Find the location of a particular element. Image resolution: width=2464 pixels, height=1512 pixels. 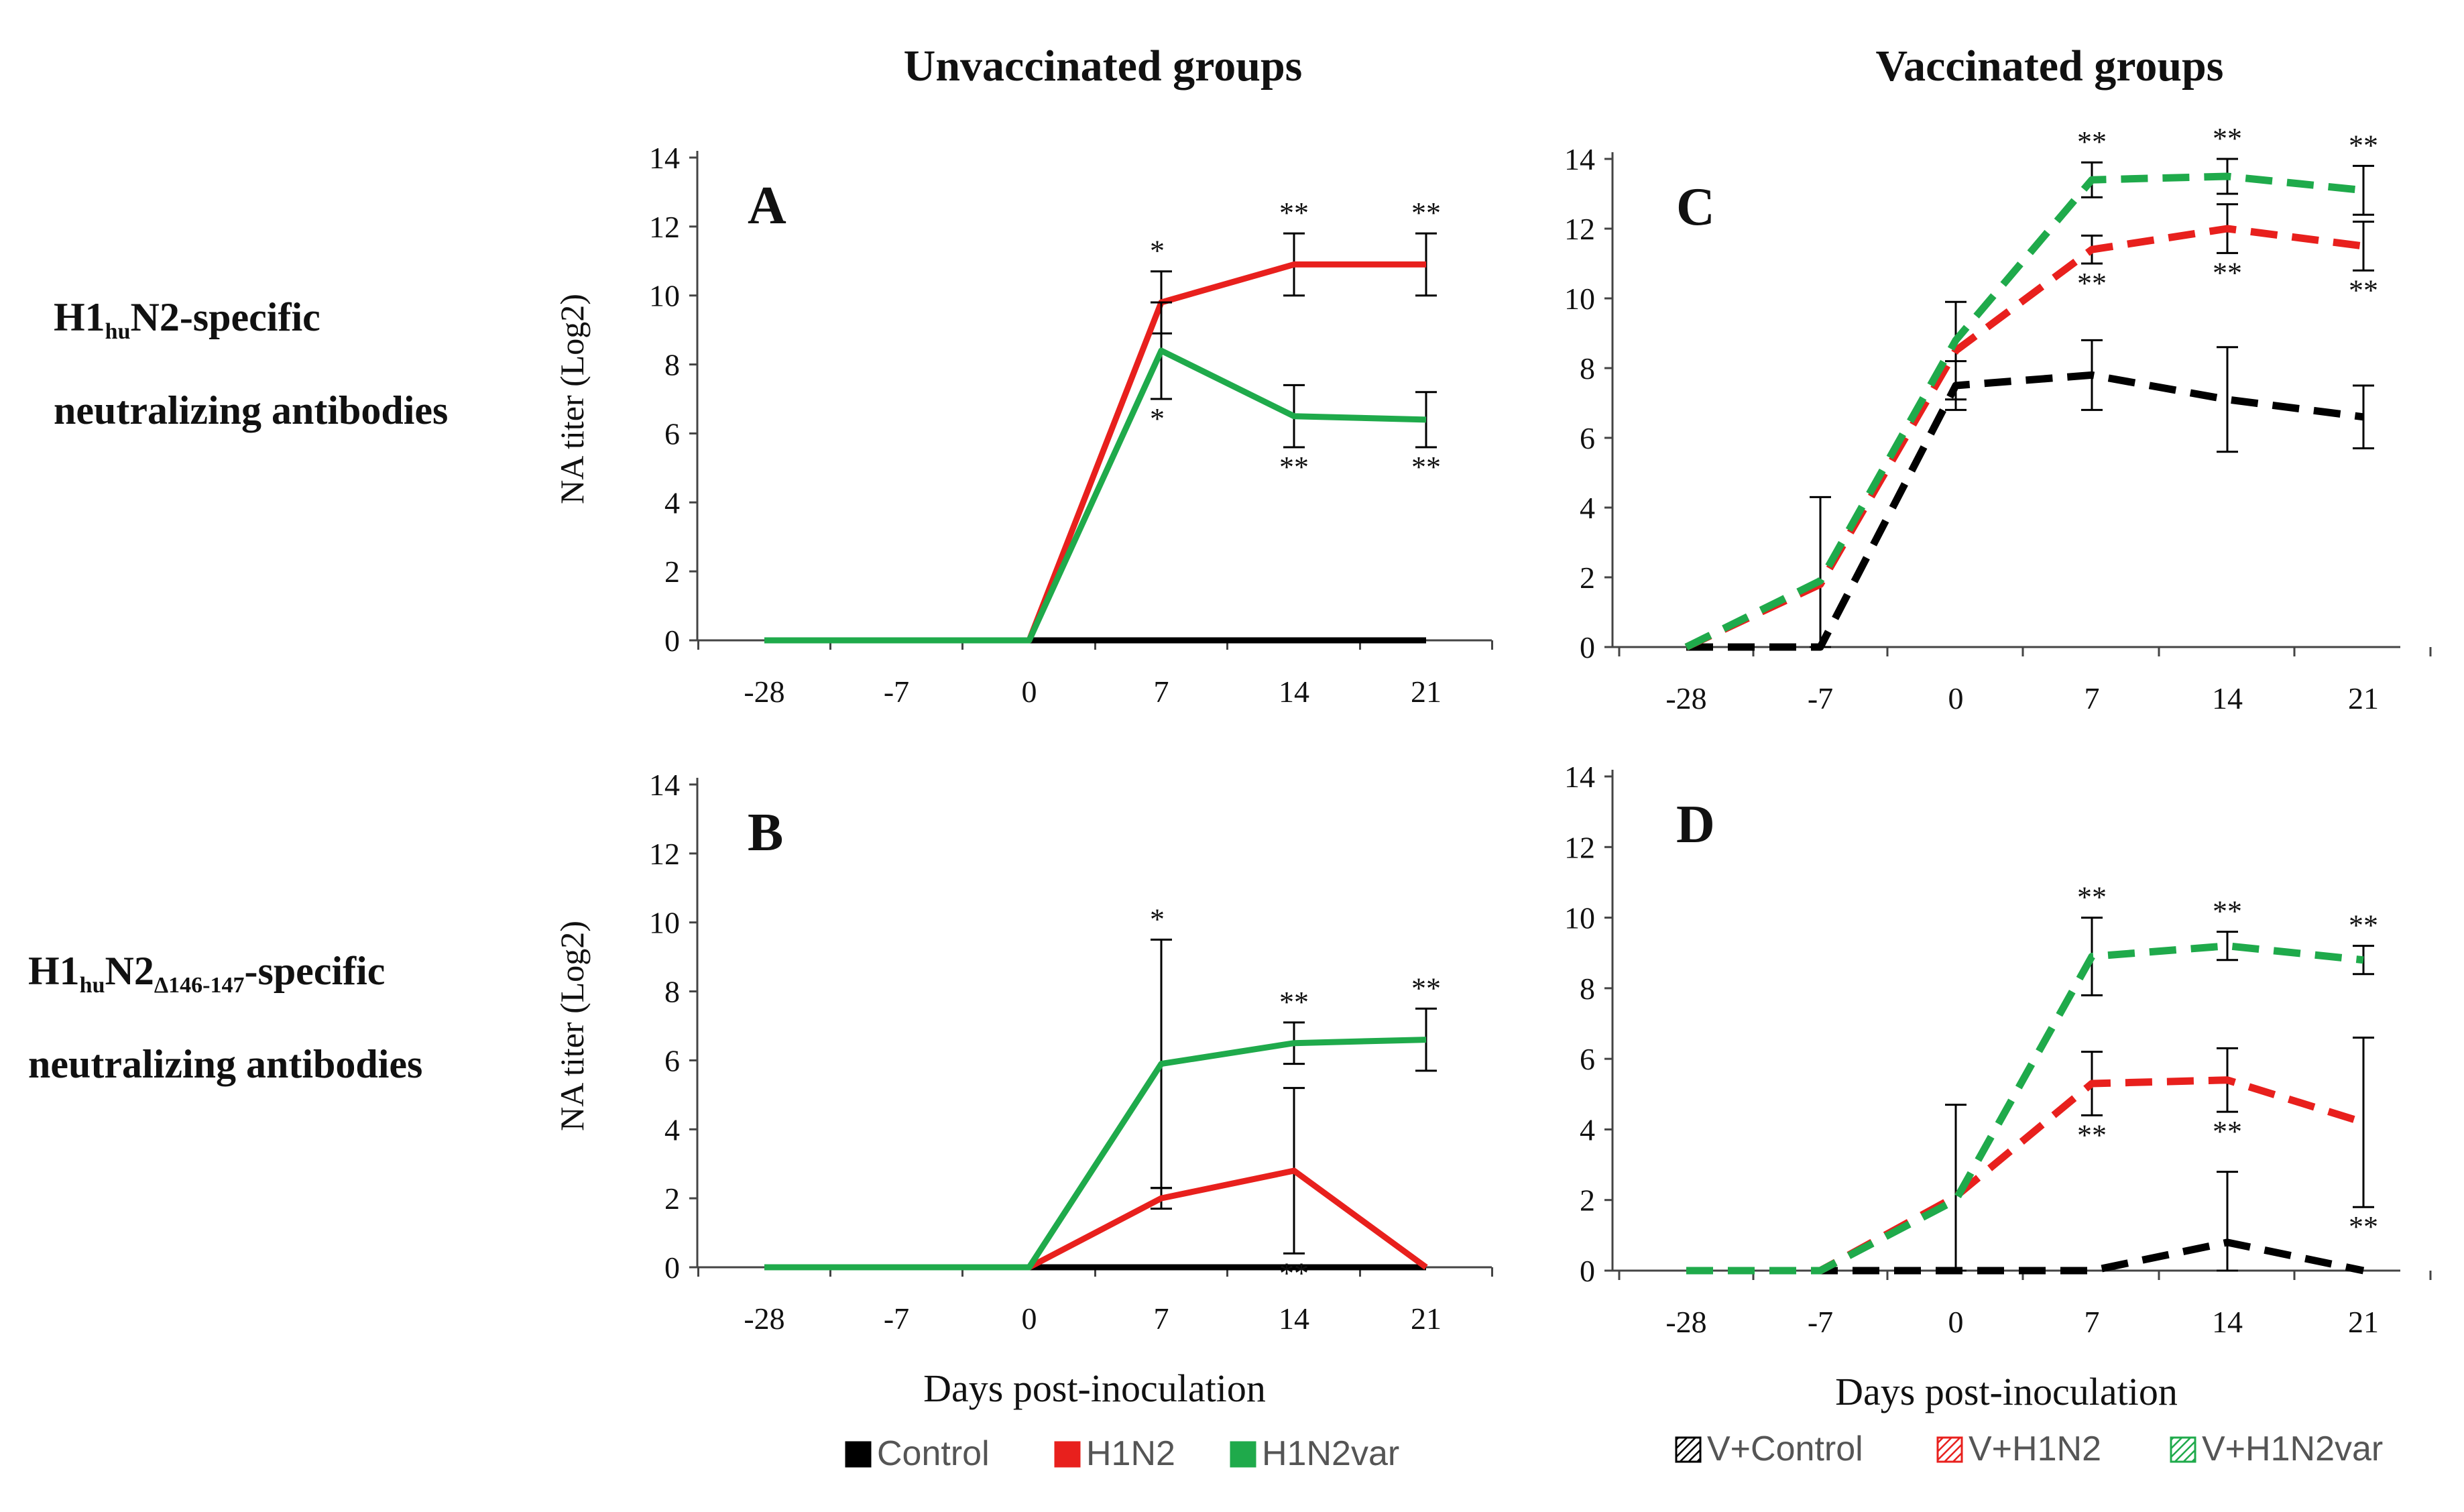

panel-a-y-tick-label: 6 is located at coordinates (672, 433).